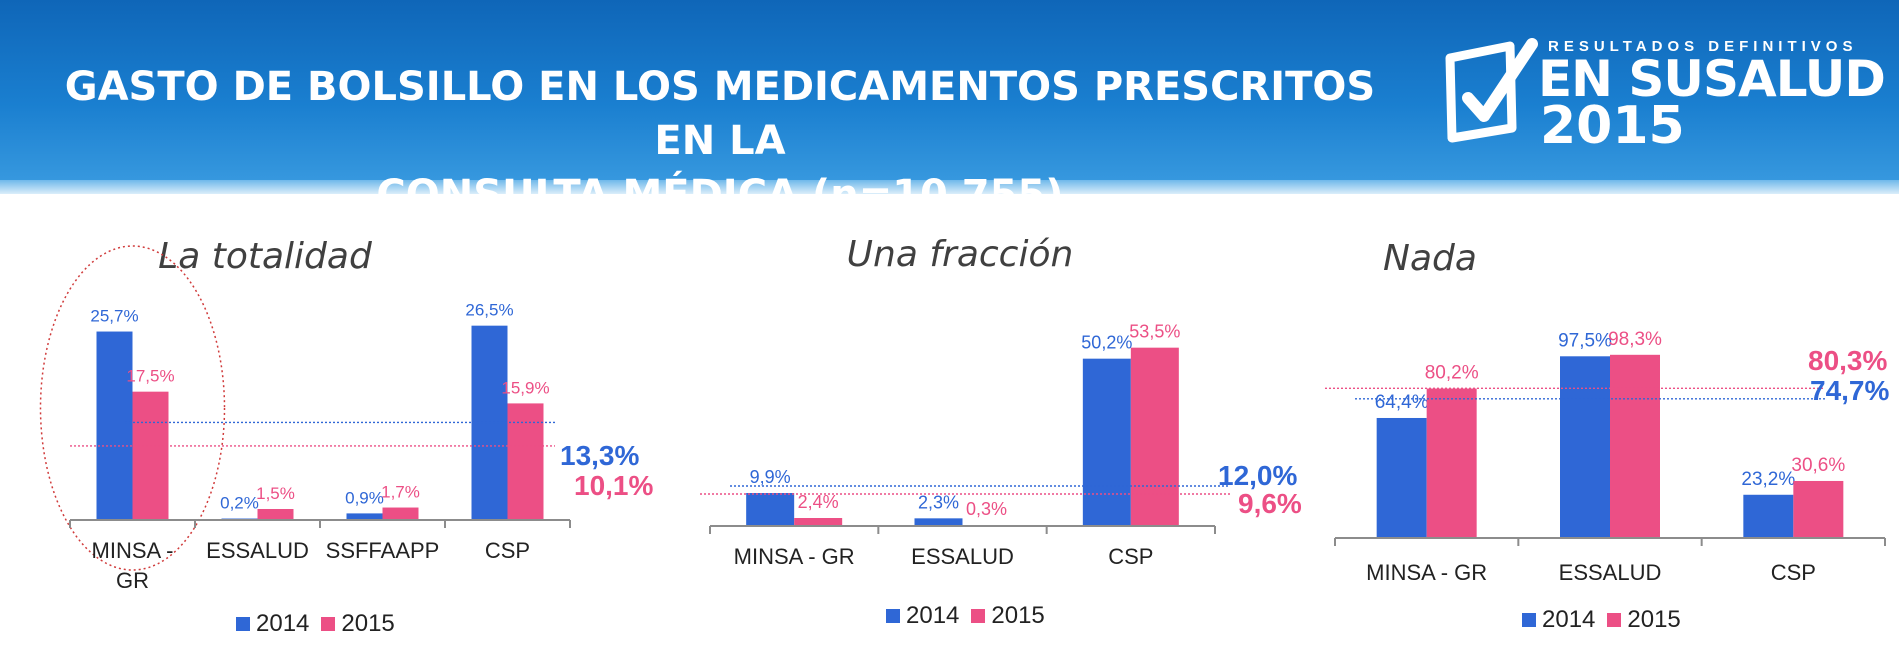  Describe the element at coordinates (986, 509) in the screenshot. I see `data-label-2015: 0,3%` at that location.